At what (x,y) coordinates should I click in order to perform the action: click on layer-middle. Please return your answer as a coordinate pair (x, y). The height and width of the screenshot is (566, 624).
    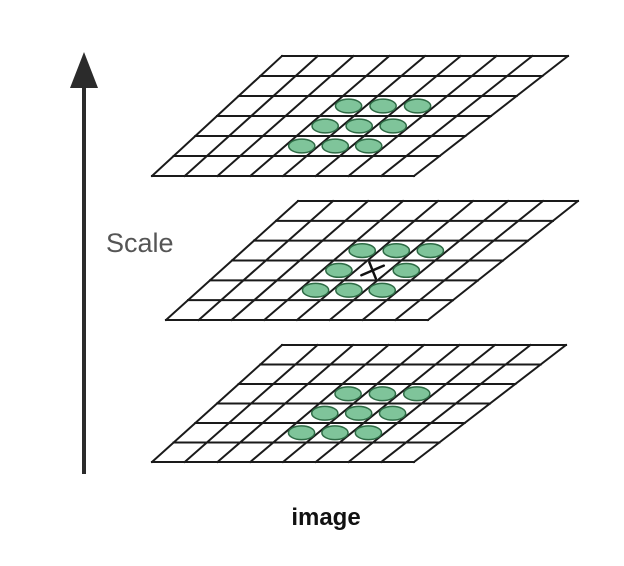
    Looking at the image, I should click on (372, 260).